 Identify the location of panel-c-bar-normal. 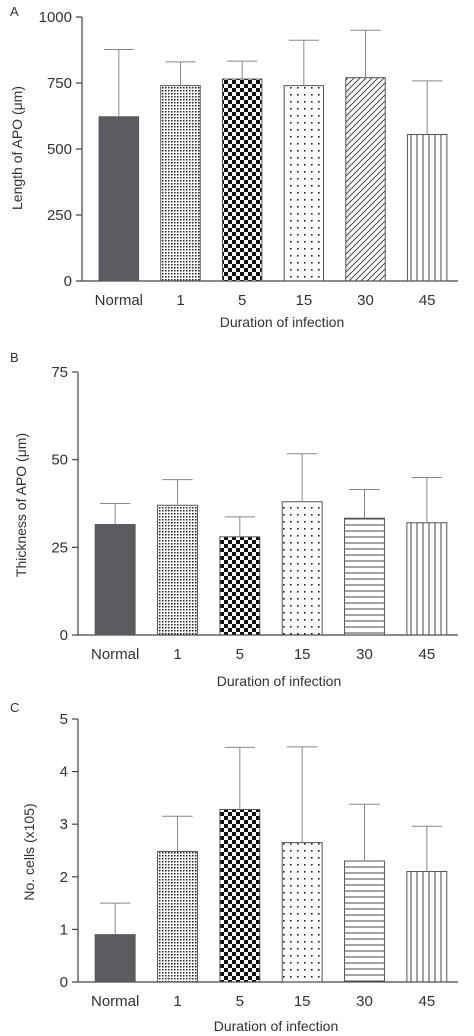
(115, 958).